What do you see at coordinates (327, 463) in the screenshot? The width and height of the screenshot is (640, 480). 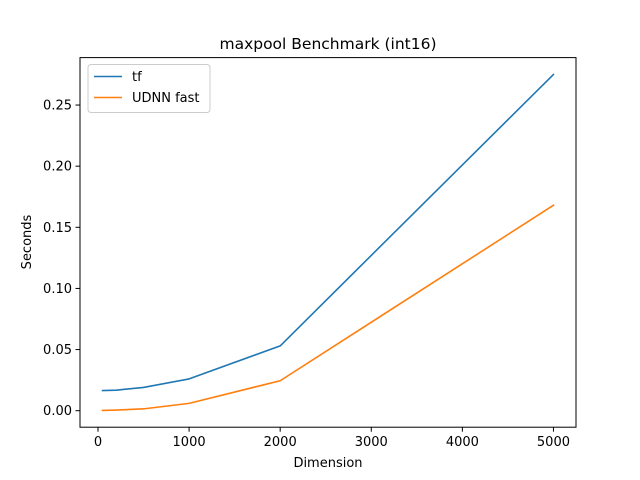 I see `x-axis-label: Dimension` at bounding box center [327, 463].